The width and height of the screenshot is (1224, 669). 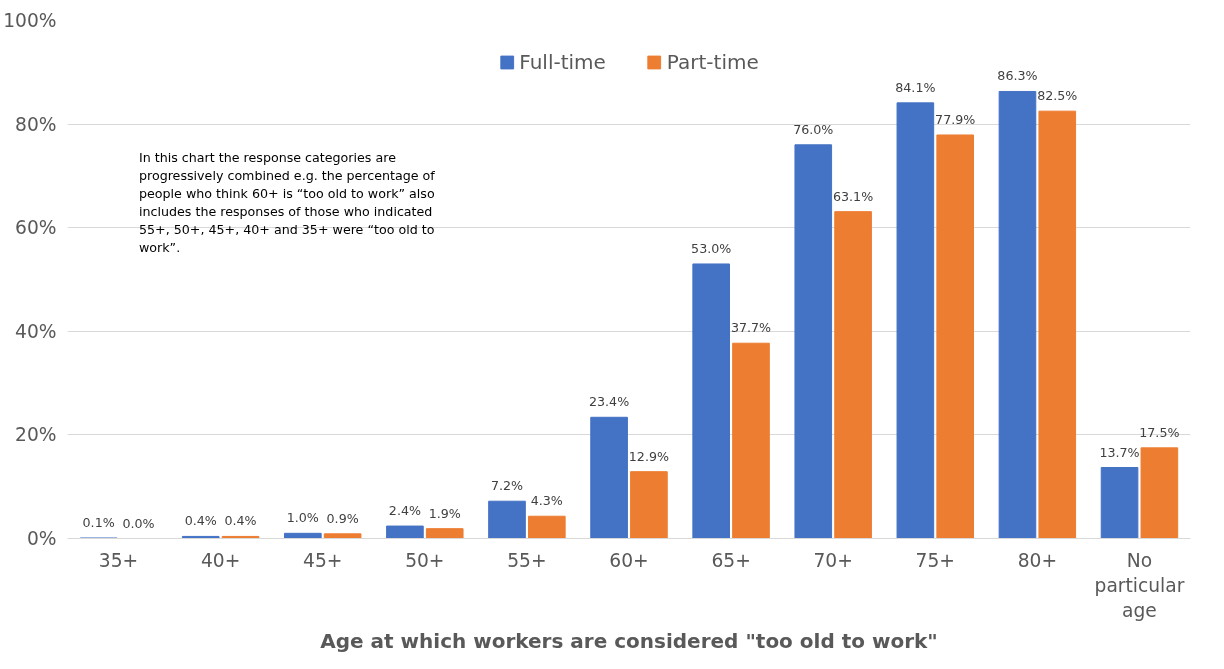 What do you see at coordinates (935, 560) in the screenshot?
I see `x-tick-label: 75+` at bounding box center [935, 560].